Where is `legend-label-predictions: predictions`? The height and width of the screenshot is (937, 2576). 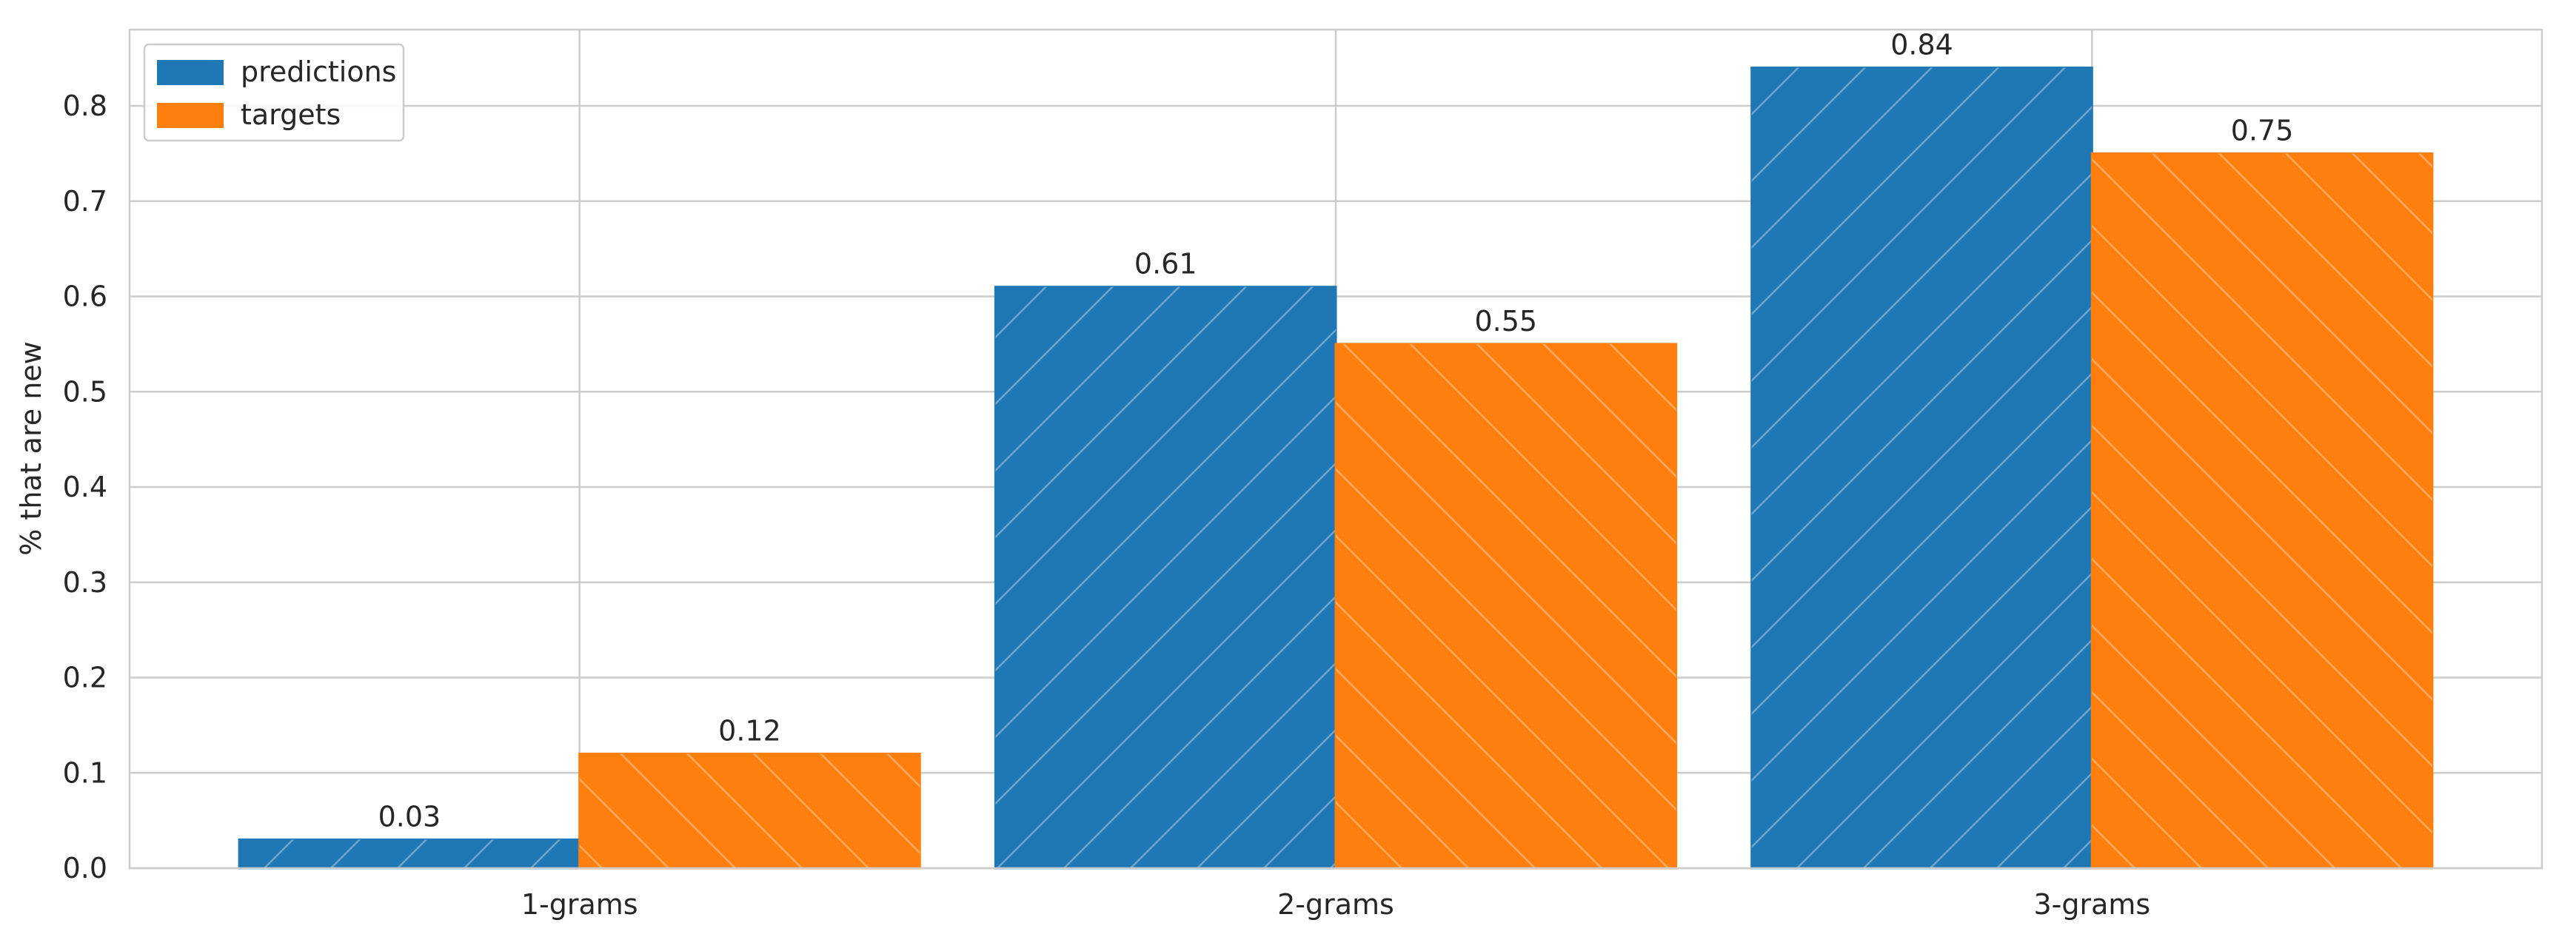
legend-label-predictions: predictions is located at coordinates (318, 72).